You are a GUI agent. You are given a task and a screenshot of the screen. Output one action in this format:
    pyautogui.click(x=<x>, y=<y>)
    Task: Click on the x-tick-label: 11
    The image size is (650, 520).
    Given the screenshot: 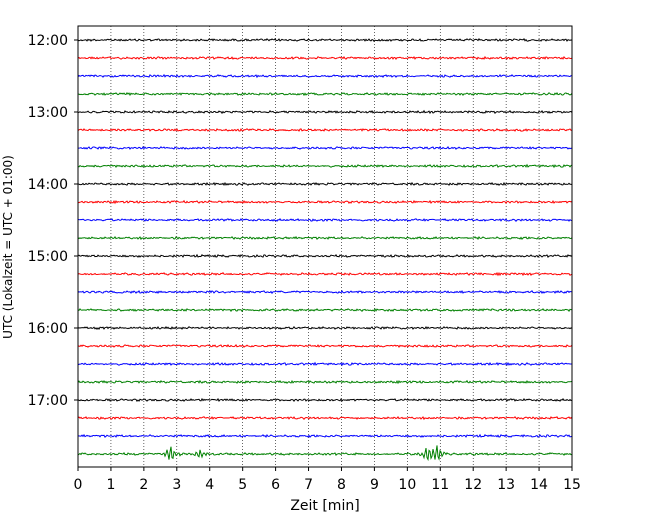 What is the action you would take?
    pyautogui.click(x=440, y=485)
    